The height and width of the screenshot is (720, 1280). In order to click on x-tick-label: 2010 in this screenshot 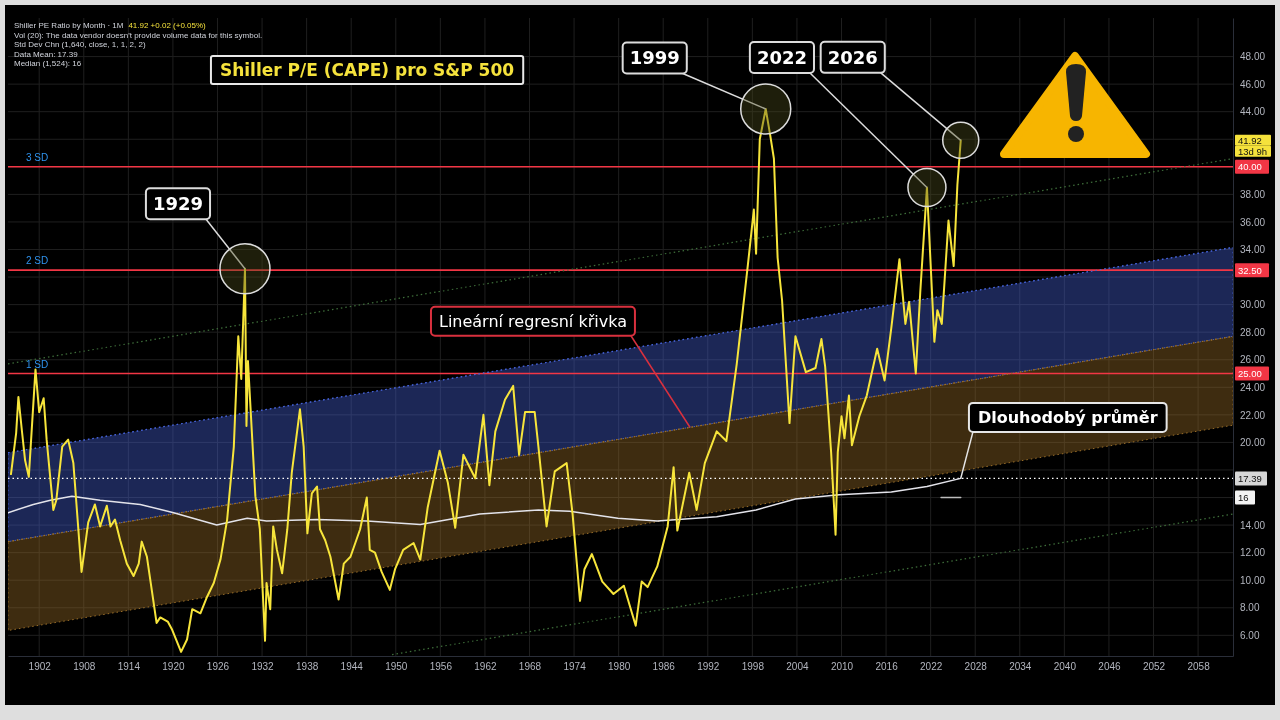, I will do `click(842, 667)`.